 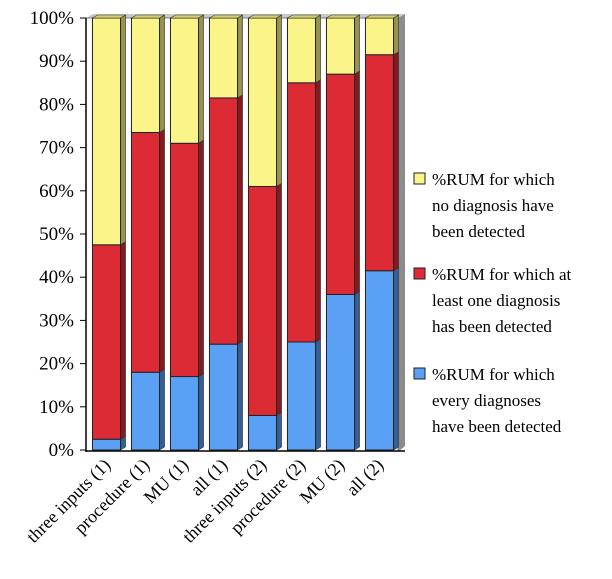 I want to click on y-tick-label: 10%, so click(x=56, y=407).